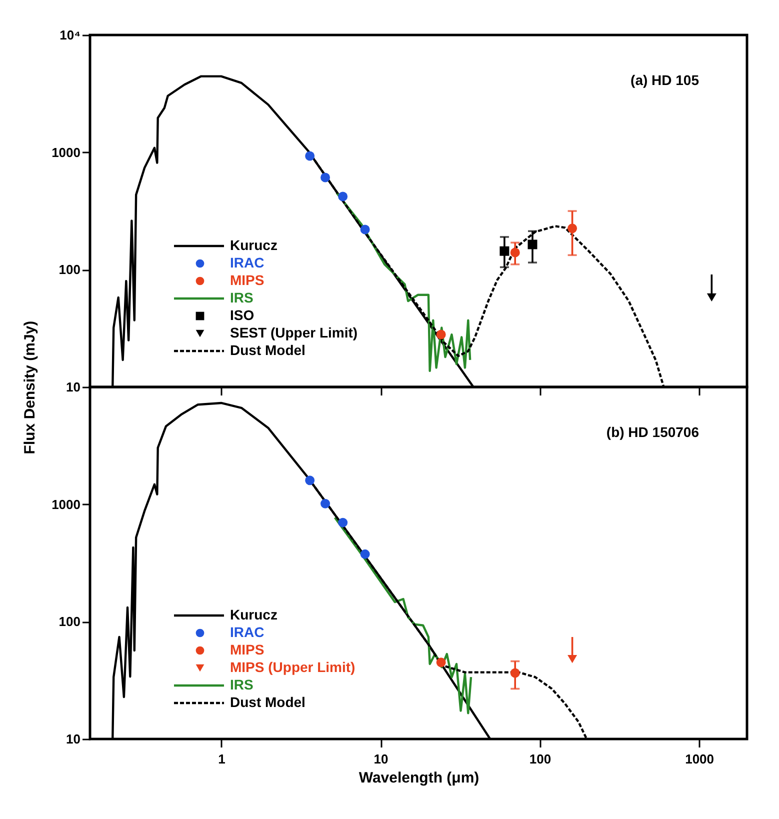 This screenshot has width=779, height=819. I want to click on y-tick-label: 10⁴, so click(70, 35).